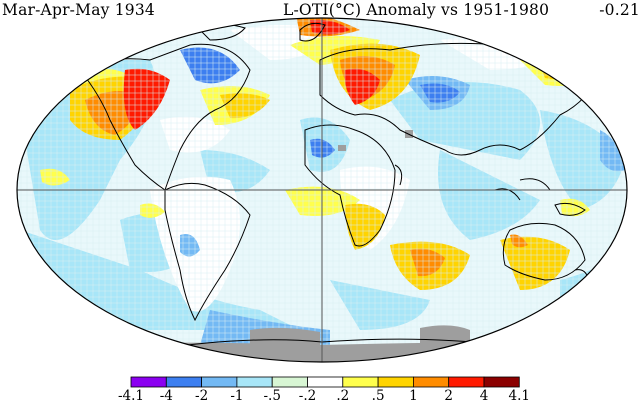 The height and width of the screenshot is (404, 644). I want to click on season-title: Mar-Apr-May 1934, so click(78, 10).